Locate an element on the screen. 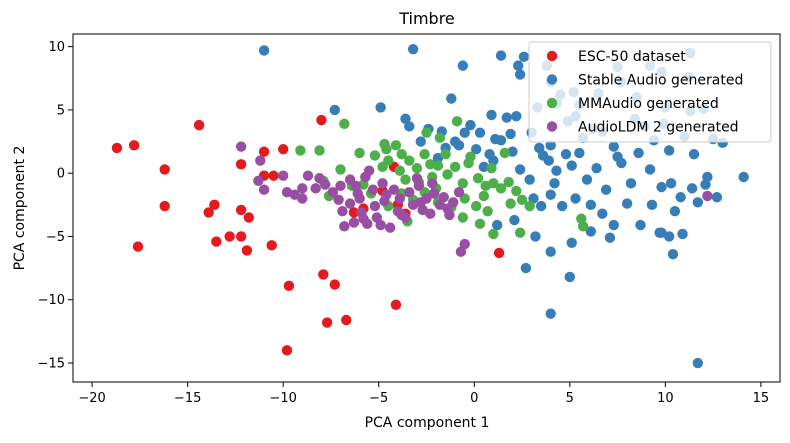 This screenshot has width=790, height=443. legend-label: AudioLDM 2 generated is located at coordinates (658, 128).